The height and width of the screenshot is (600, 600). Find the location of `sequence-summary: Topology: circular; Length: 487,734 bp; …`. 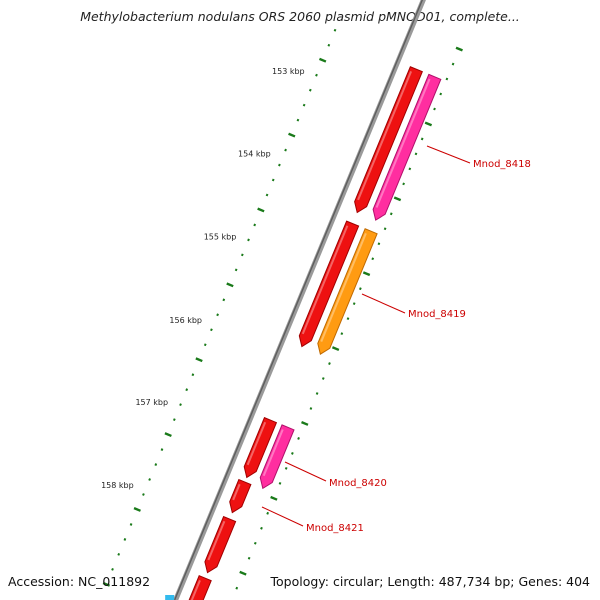

sequence-summary: Topology: circular; Length: 487,734 bp; … is located at coordinates (430, 581).